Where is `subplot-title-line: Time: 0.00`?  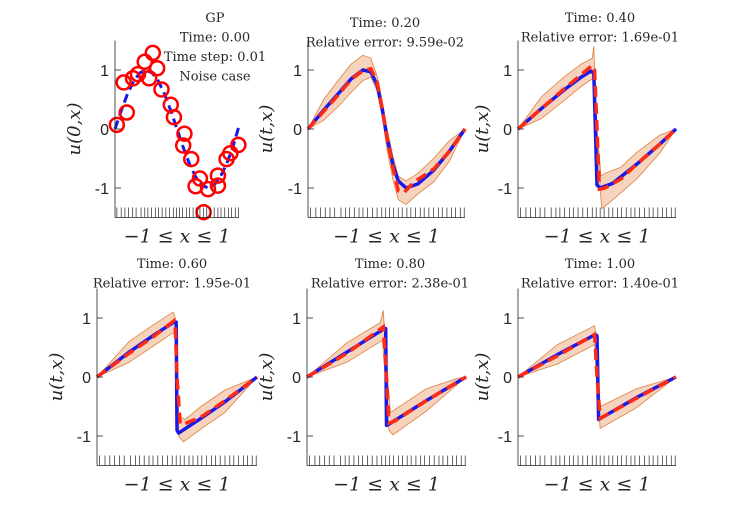
subplot-title-line: Time: 0.00 is located at coordinates (215, 38).